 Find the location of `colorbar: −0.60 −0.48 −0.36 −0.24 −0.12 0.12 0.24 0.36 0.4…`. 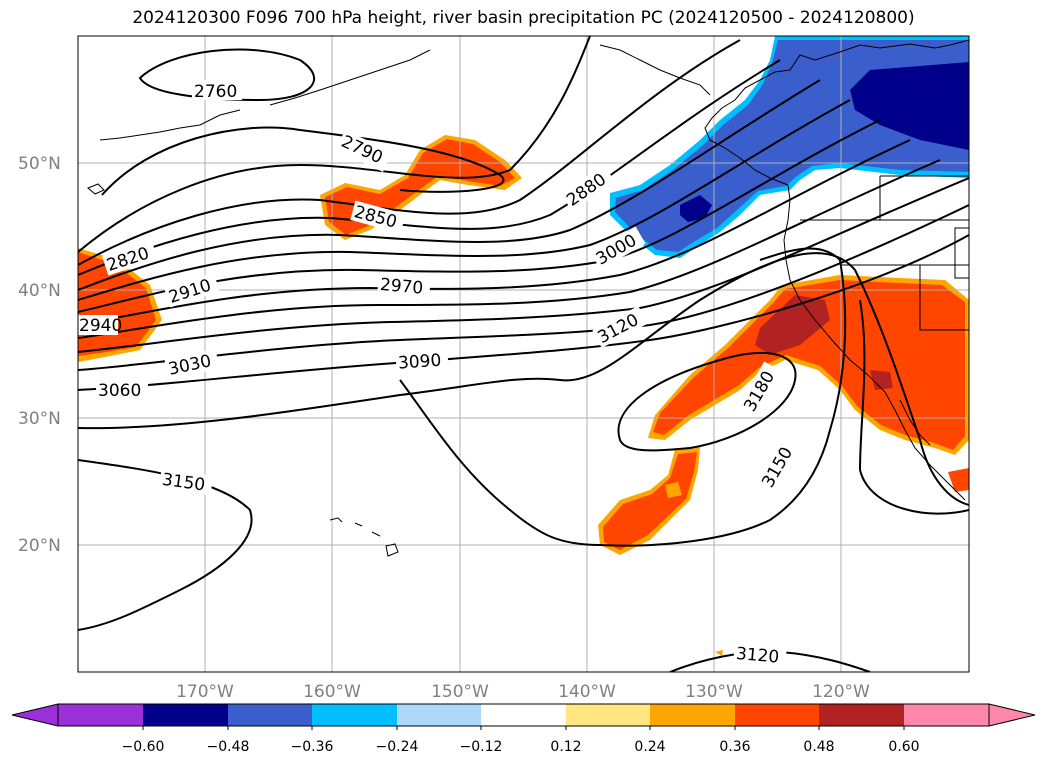

colorbar: −0.60 −0.48 −0.36 −0.24 −0.12 0.12 0.24 0.36 0.4… is located at coordinates (523, 729).